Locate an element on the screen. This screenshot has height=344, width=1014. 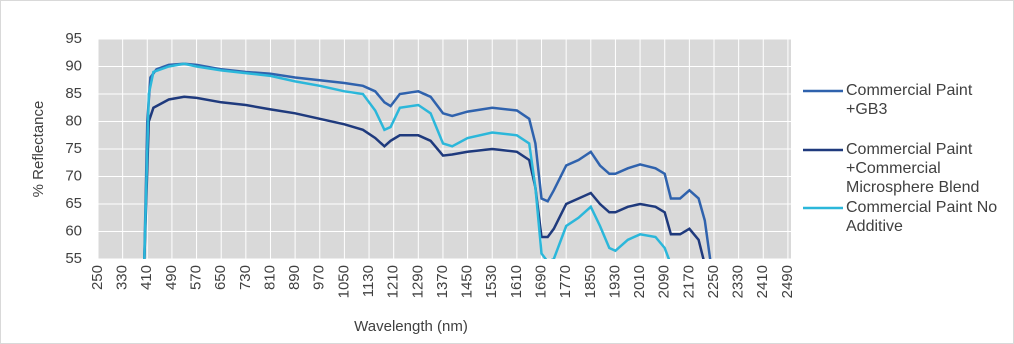
x-tick-label: 2330 is located at coordinates (738, 281).